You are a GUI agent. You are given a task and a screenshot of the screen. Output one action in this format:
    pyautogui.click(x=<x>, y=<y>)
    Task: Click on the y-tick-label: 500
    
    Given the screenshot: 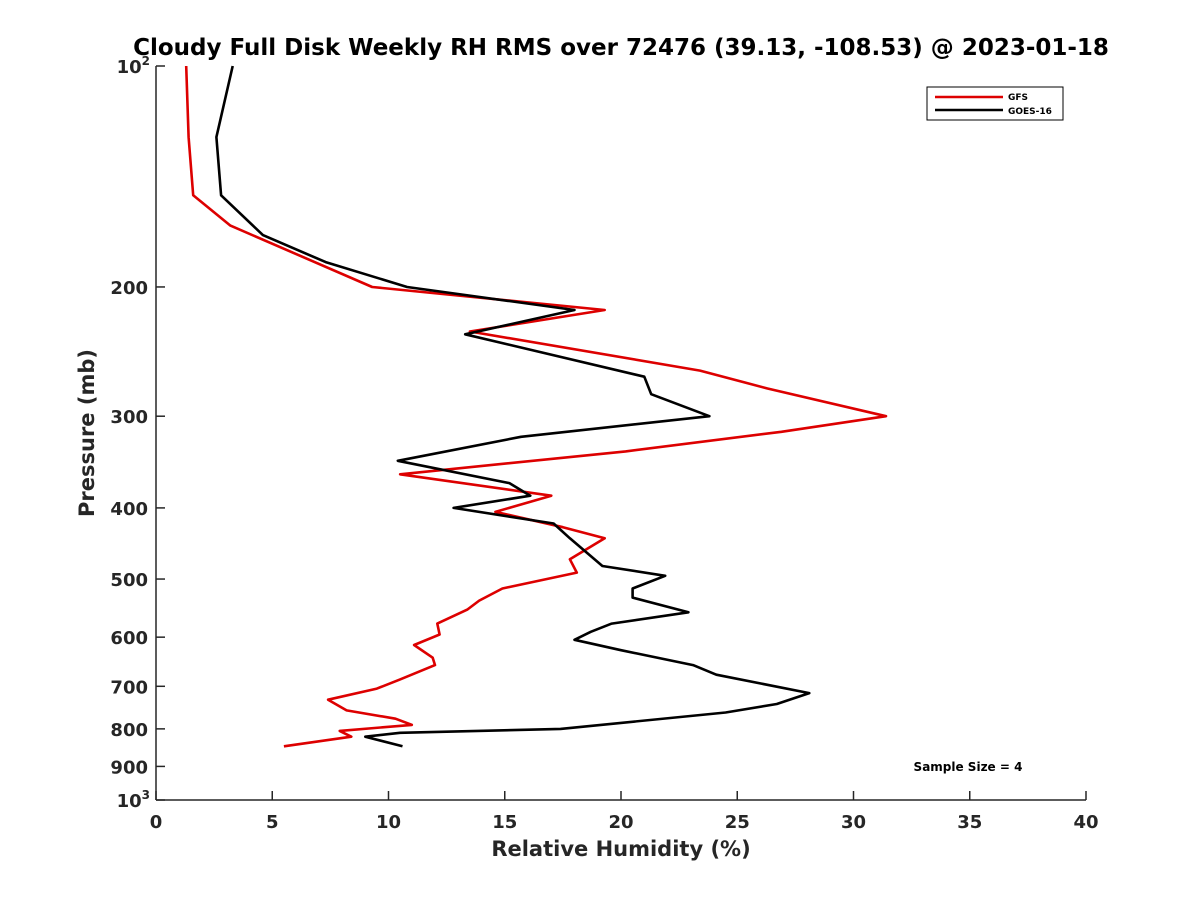 What is the action you would take?
    pyautogui.click(x=129, y=580)
    